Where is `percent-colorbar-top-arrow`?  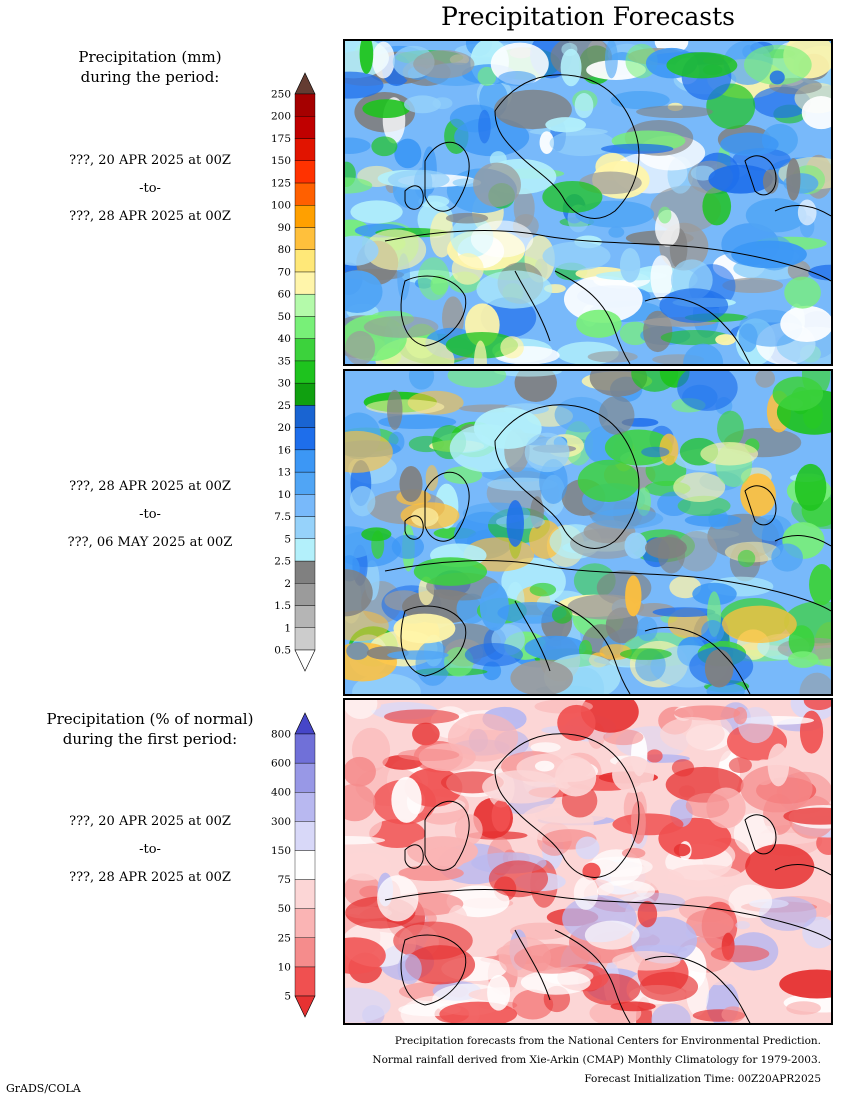 percent-colorbar-top-arrow is located at coordinates (305, 723).